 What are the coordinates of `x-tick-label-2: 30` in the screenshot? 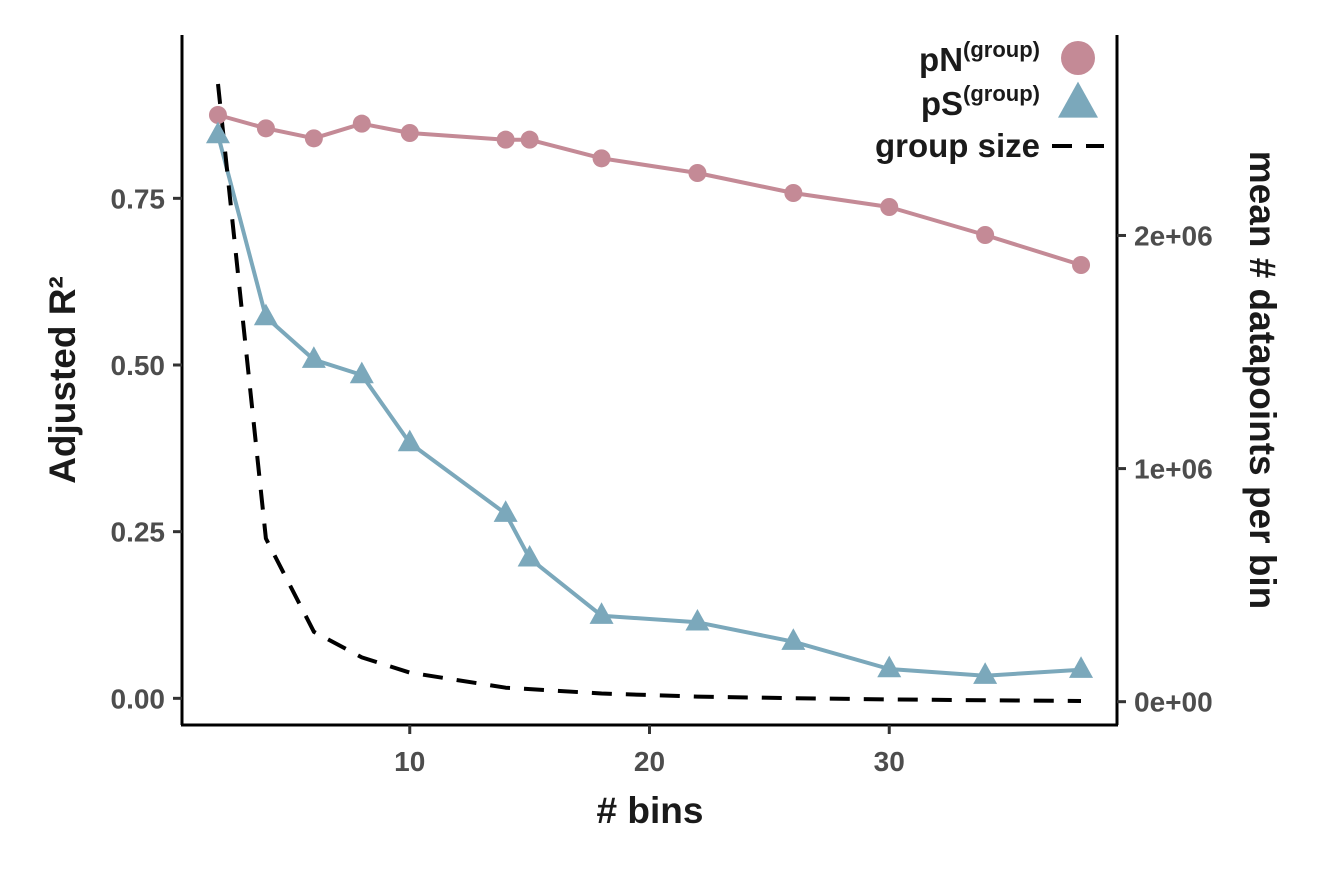 It's located at (889, 761).